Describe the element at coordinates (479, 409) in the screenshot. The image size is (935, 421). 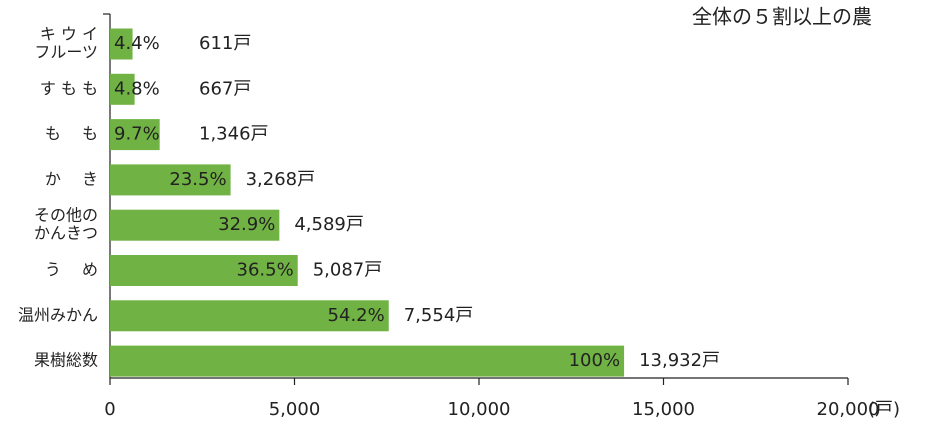
I see `x-tick-label: 10,000` at that location.